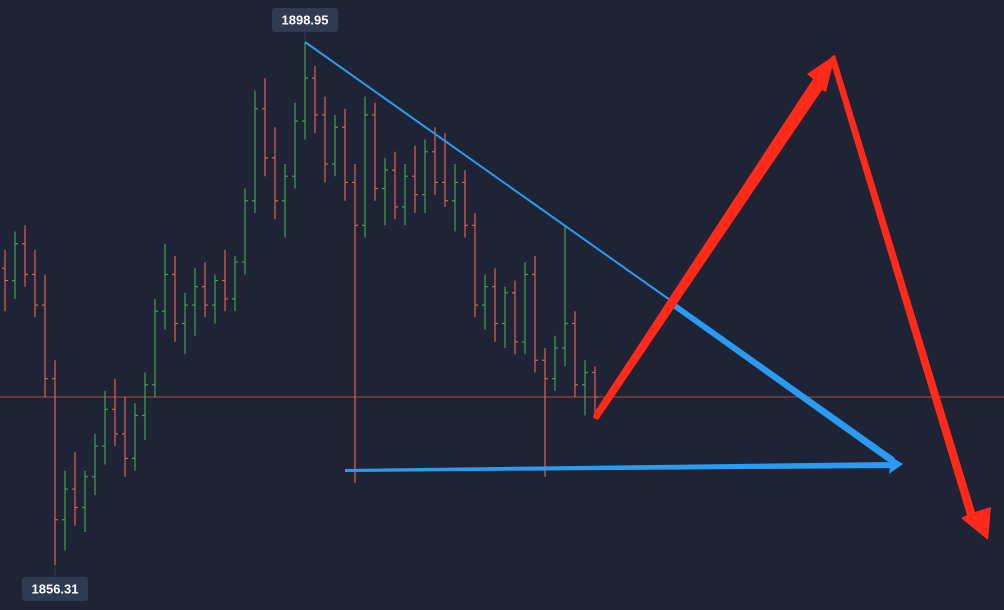 Image resolution: width=1004 pixels, height=610 pixels. I want to click on price-label: 1898.95, so click(305, 19).